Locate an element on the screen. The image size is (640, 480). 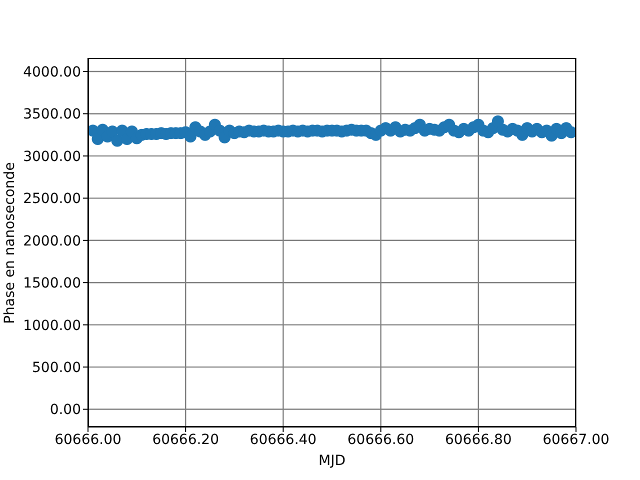
y-tick-label: 1000.00 is located at coordinates (52, 326).